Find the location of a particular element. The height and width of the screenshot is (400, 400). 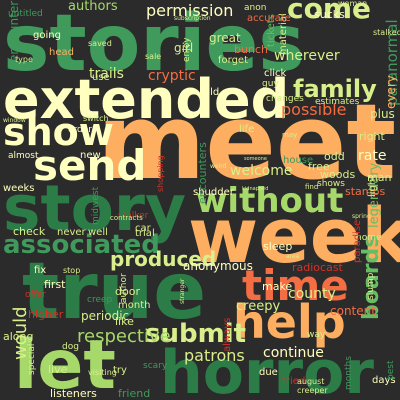

cloud-word: guy is located at coordinates (270, 84).